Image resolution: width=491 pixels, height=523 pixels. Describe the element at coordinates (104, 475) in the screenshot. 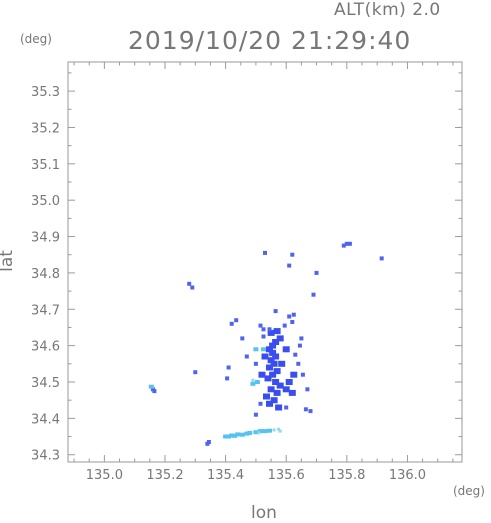

I see `x-tick-label: 135.0` at that location.